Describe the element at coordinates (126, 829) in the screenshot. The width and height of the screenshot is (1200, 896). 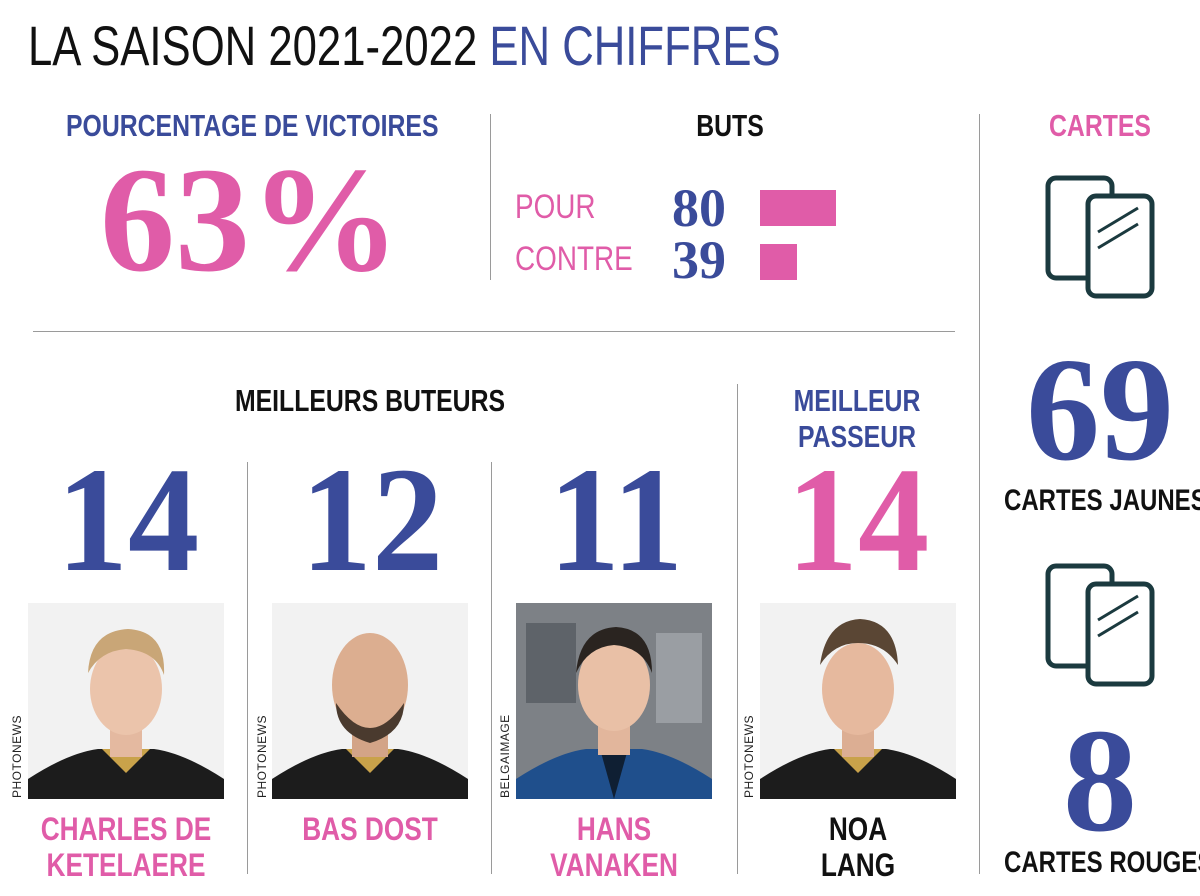
I see `scorer-1-name-line1: CHARLES DE` at that location.